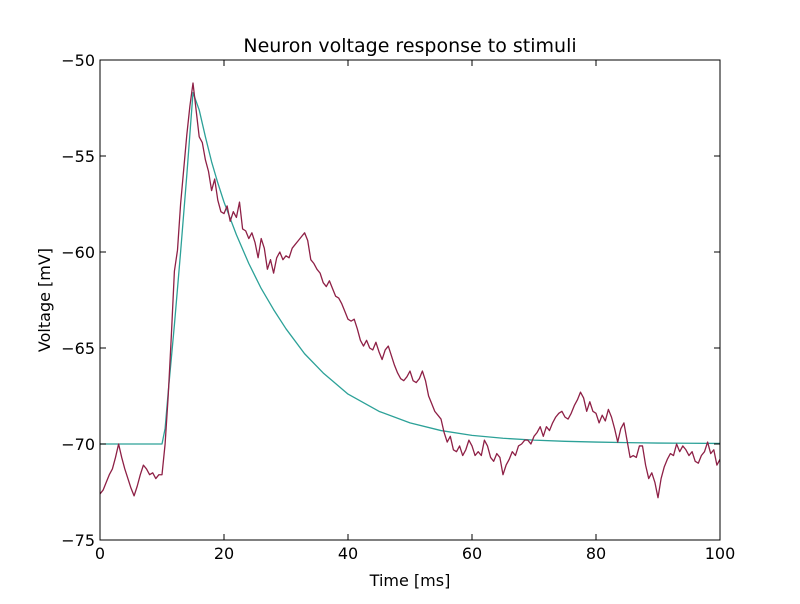 This screenshot has width=800, height=604. Describe the element at coordinates (409, 46) in the screenshot. I see `chart-title: Neuron voltage response to stimuli` at that location.